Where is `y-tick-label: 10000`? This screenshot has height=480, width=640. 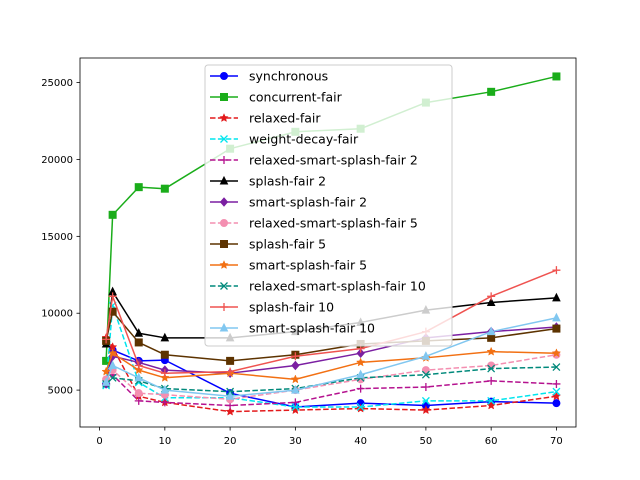
y-tick-label: 10000 is located at coordinates (57, 314).